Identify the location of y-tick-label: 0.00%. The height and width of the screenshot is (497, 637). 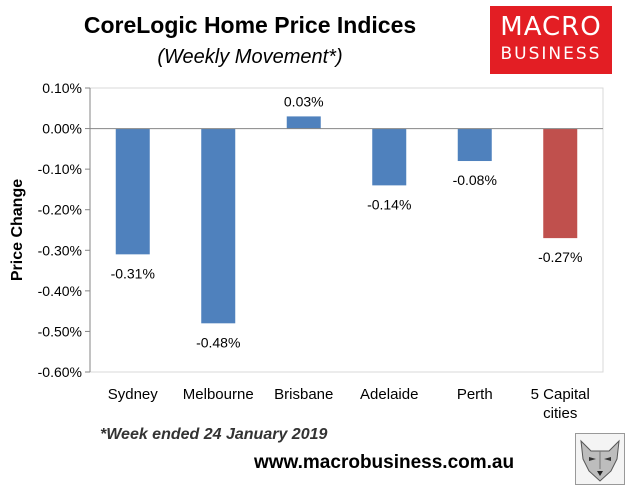
(62, 129).